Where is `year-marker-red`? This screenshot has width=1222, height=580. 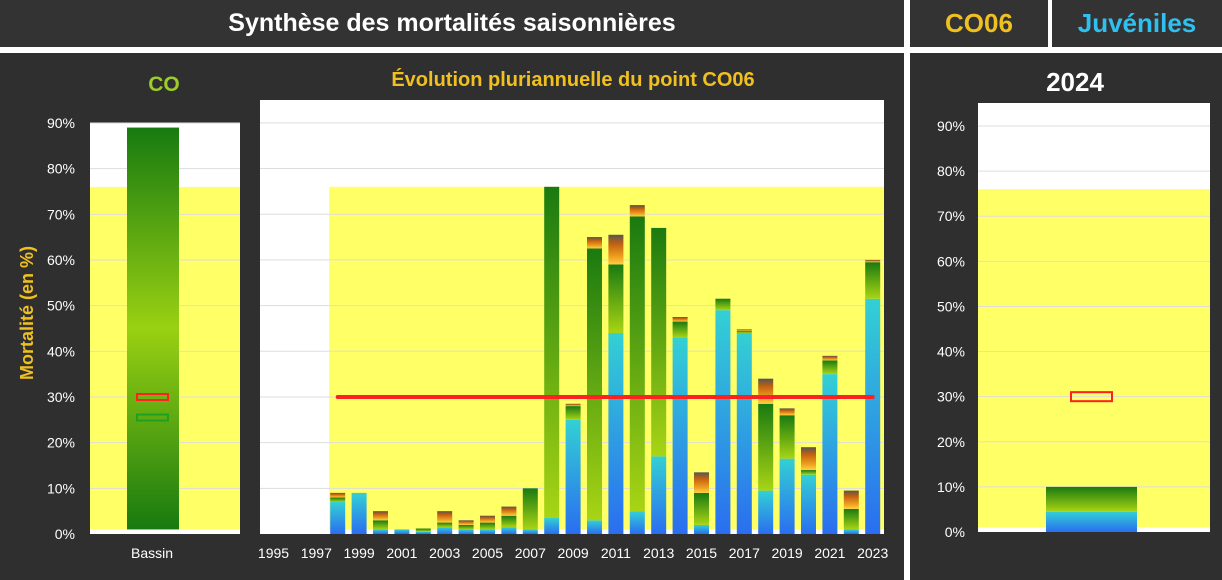
year-marker-red is located at coordinates (1091, 397).